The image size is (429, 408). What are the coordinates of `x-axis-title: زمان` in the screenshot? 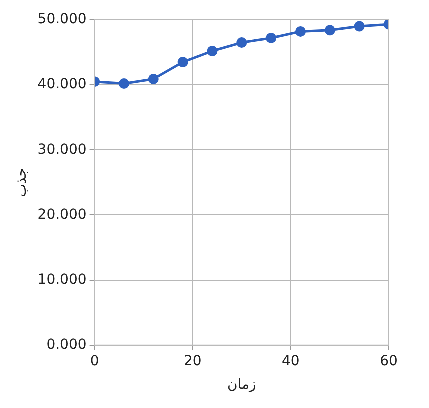 It's located at (241, 385).